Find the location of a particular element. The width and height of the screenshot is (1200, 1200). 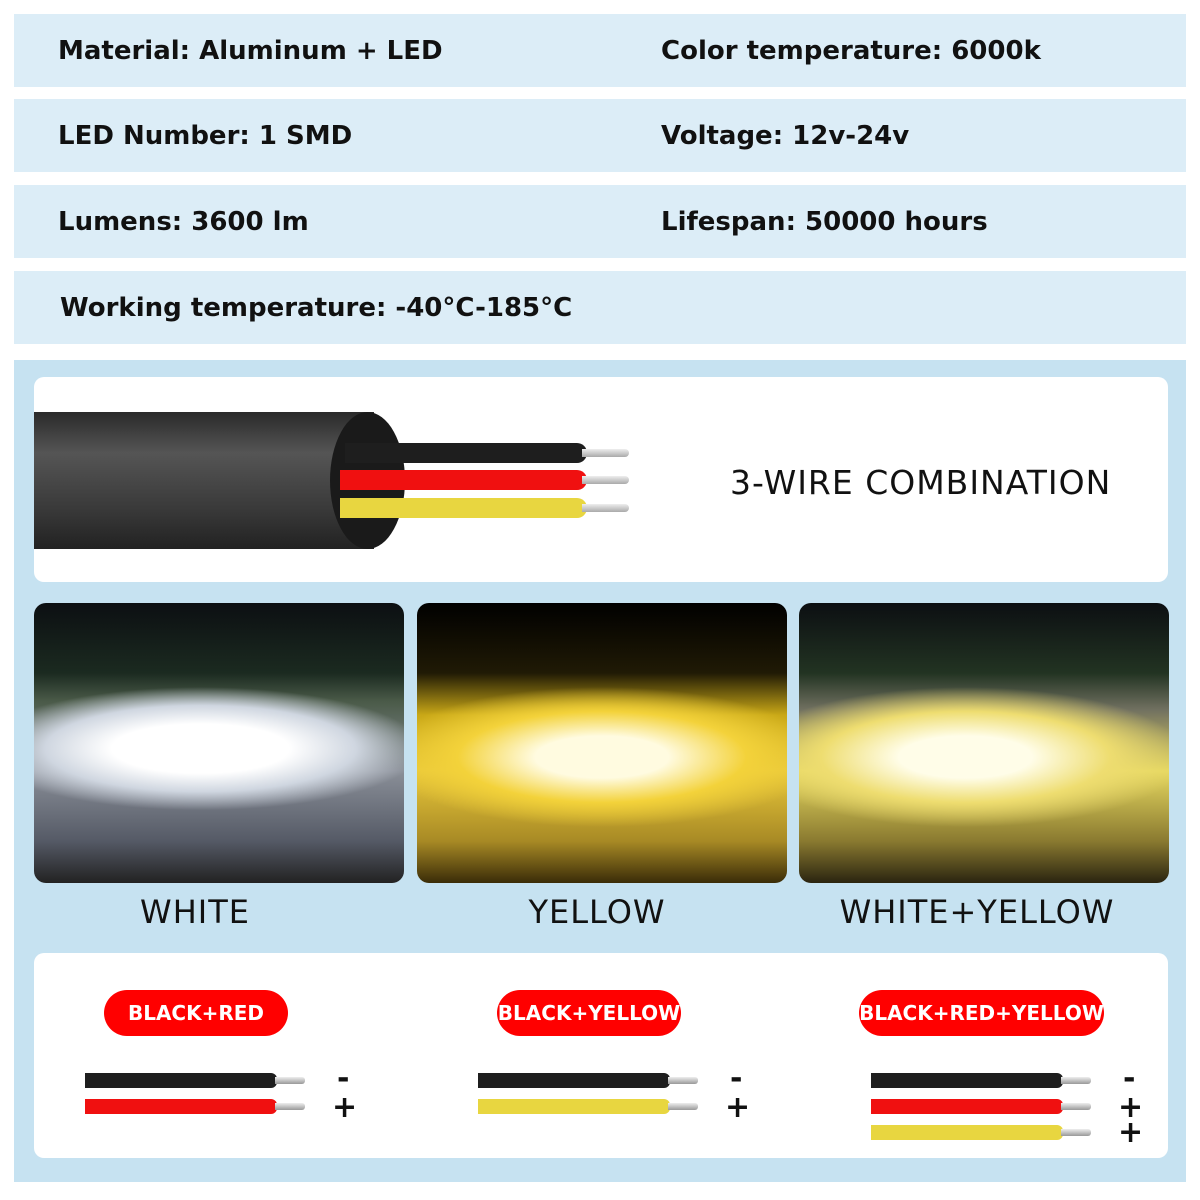

white-light-photo is located at coordinates (219, 743).